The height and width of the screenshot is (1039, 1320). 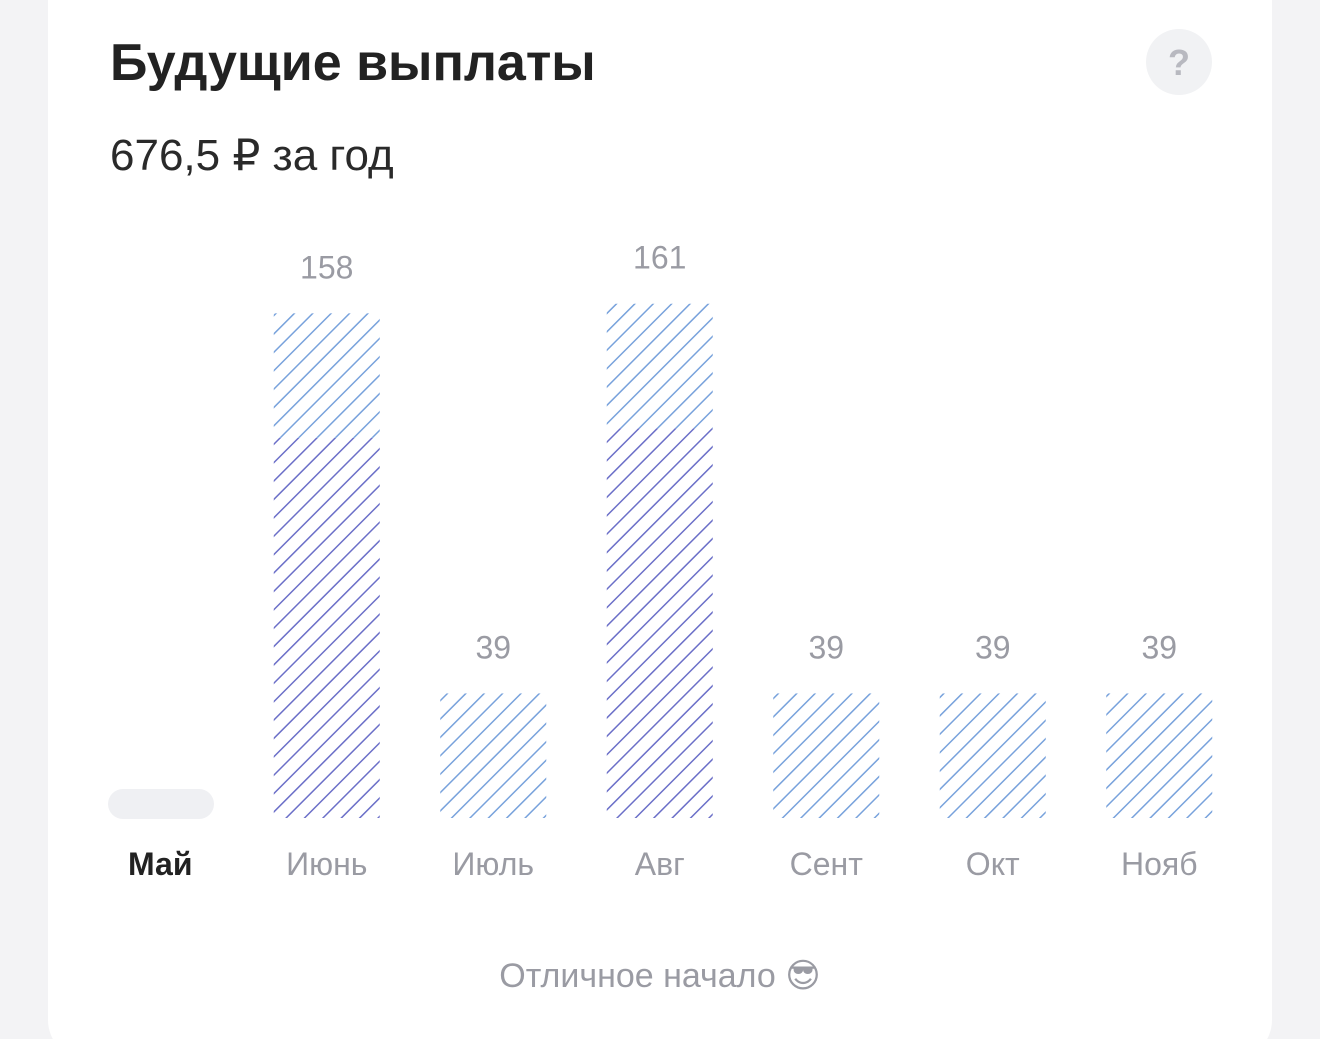 I want to click on x-tick-label: Авг, so click(x=660, y=864).